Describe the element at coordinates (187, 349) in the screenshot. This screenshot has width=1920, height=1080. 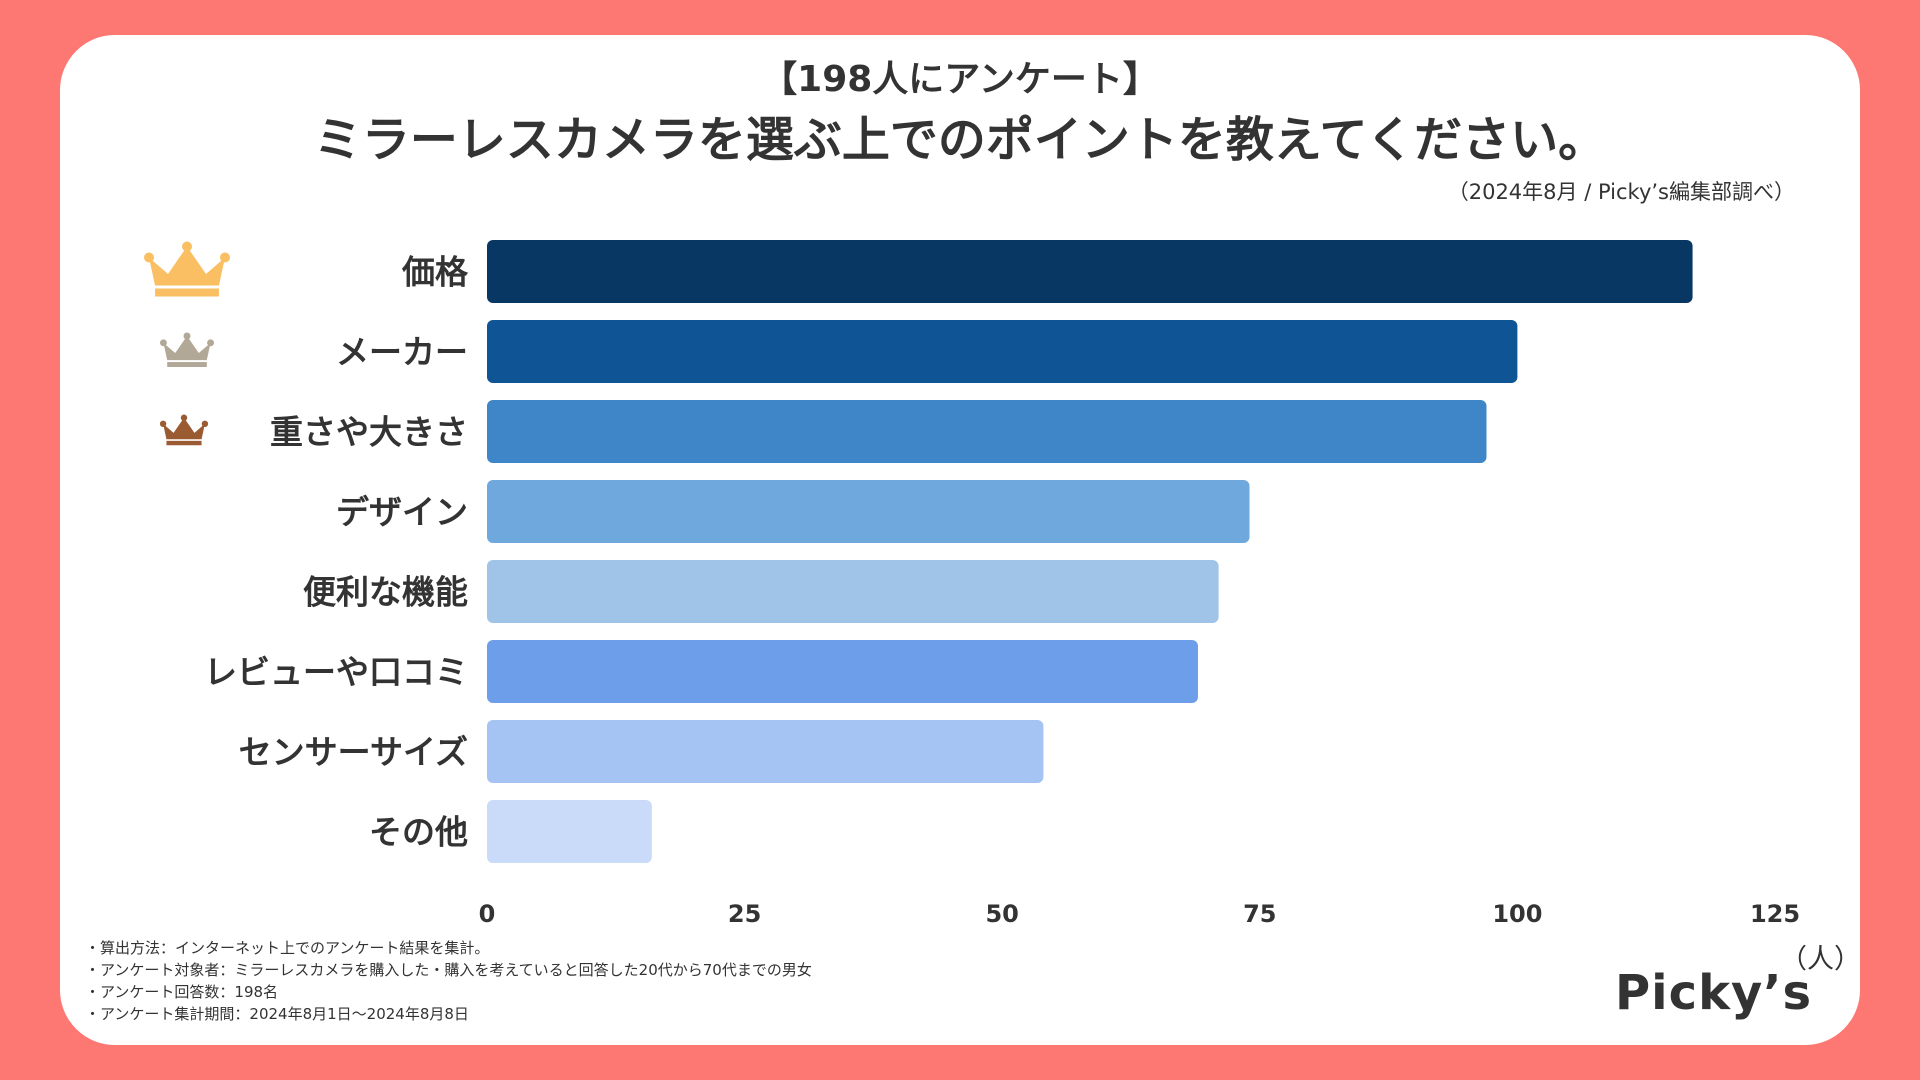
I see `silver-crown-icon` at that location.